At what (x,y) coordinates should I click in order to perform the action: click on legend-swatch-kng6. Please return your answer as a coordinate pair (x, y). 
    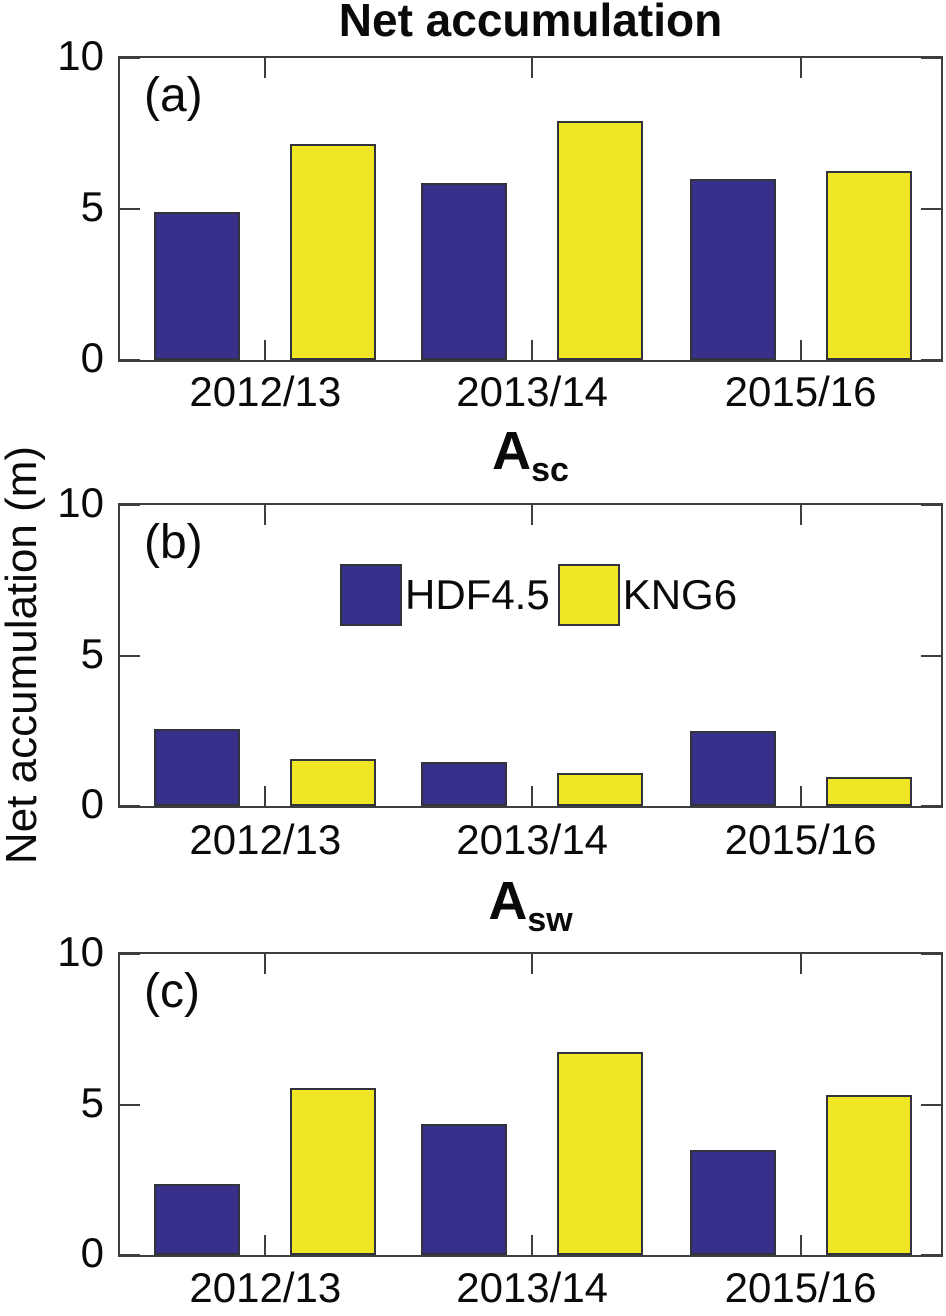
    Looking at the image, I should click on (588, 595).